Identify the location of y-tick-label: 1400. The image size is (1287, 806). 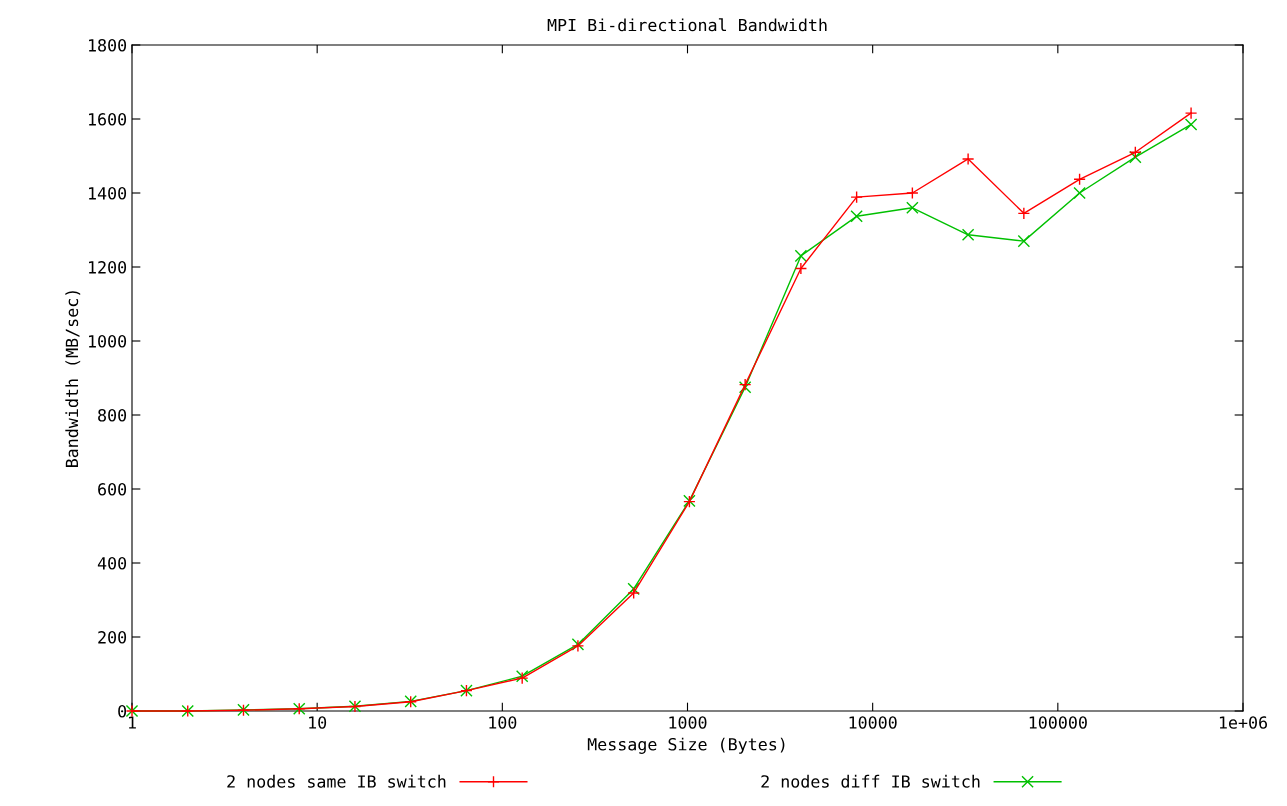
(108, 193).